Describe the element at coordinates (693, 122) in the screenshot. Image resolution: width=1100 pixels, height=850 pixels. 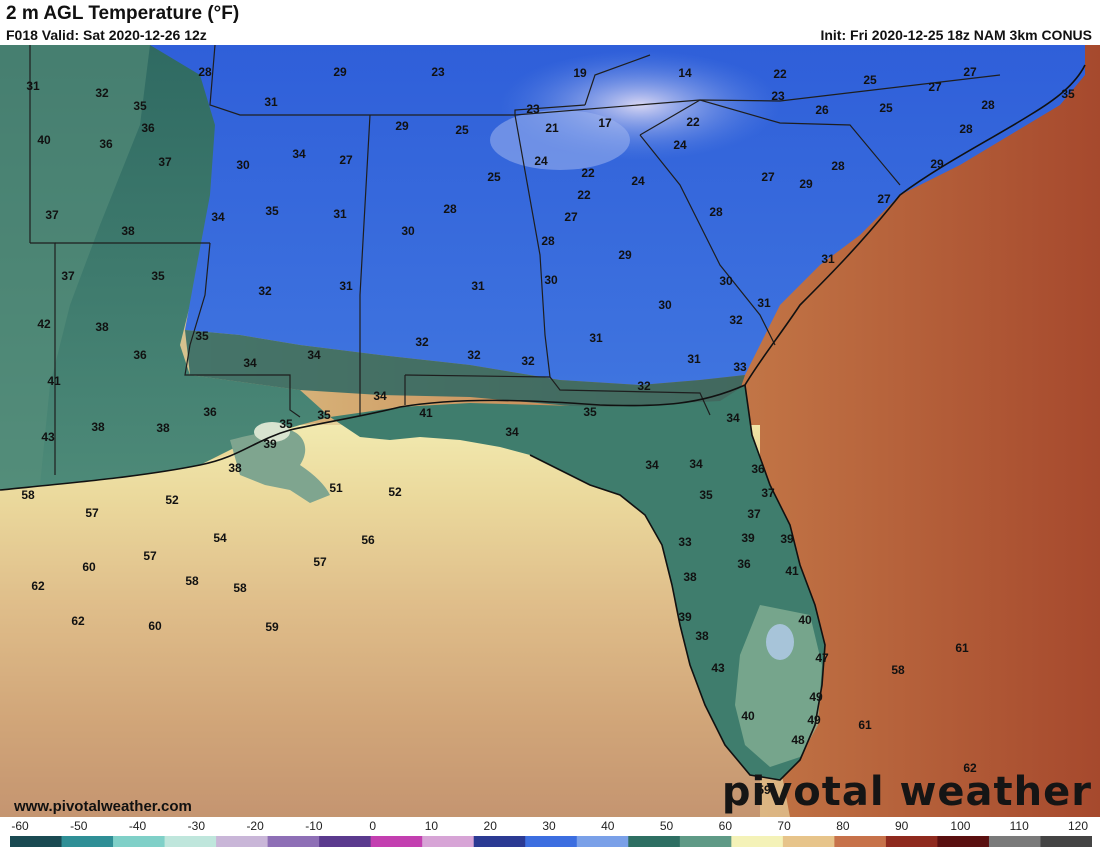
I see `temperature-value-label: 22` at that location.